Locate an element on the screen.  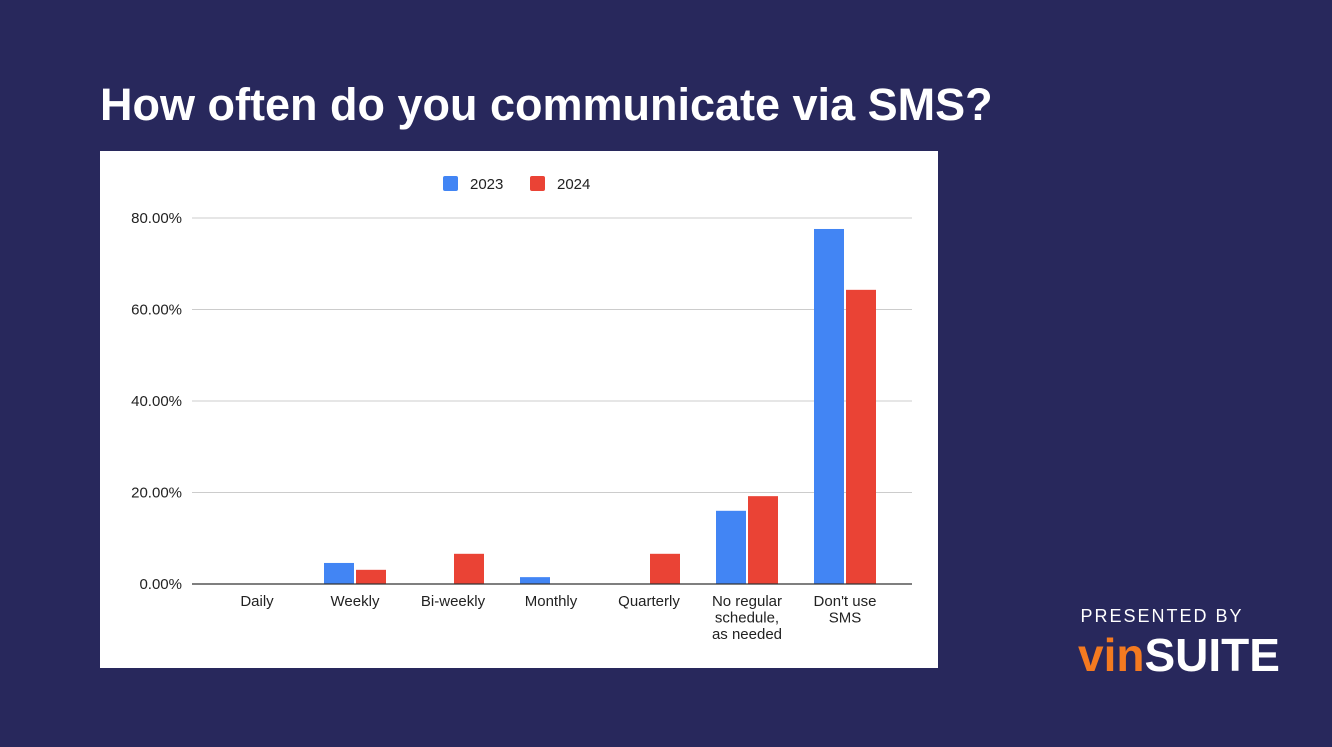
brand-caption: PRESENTED BY is located at coordinates (1161, 616).